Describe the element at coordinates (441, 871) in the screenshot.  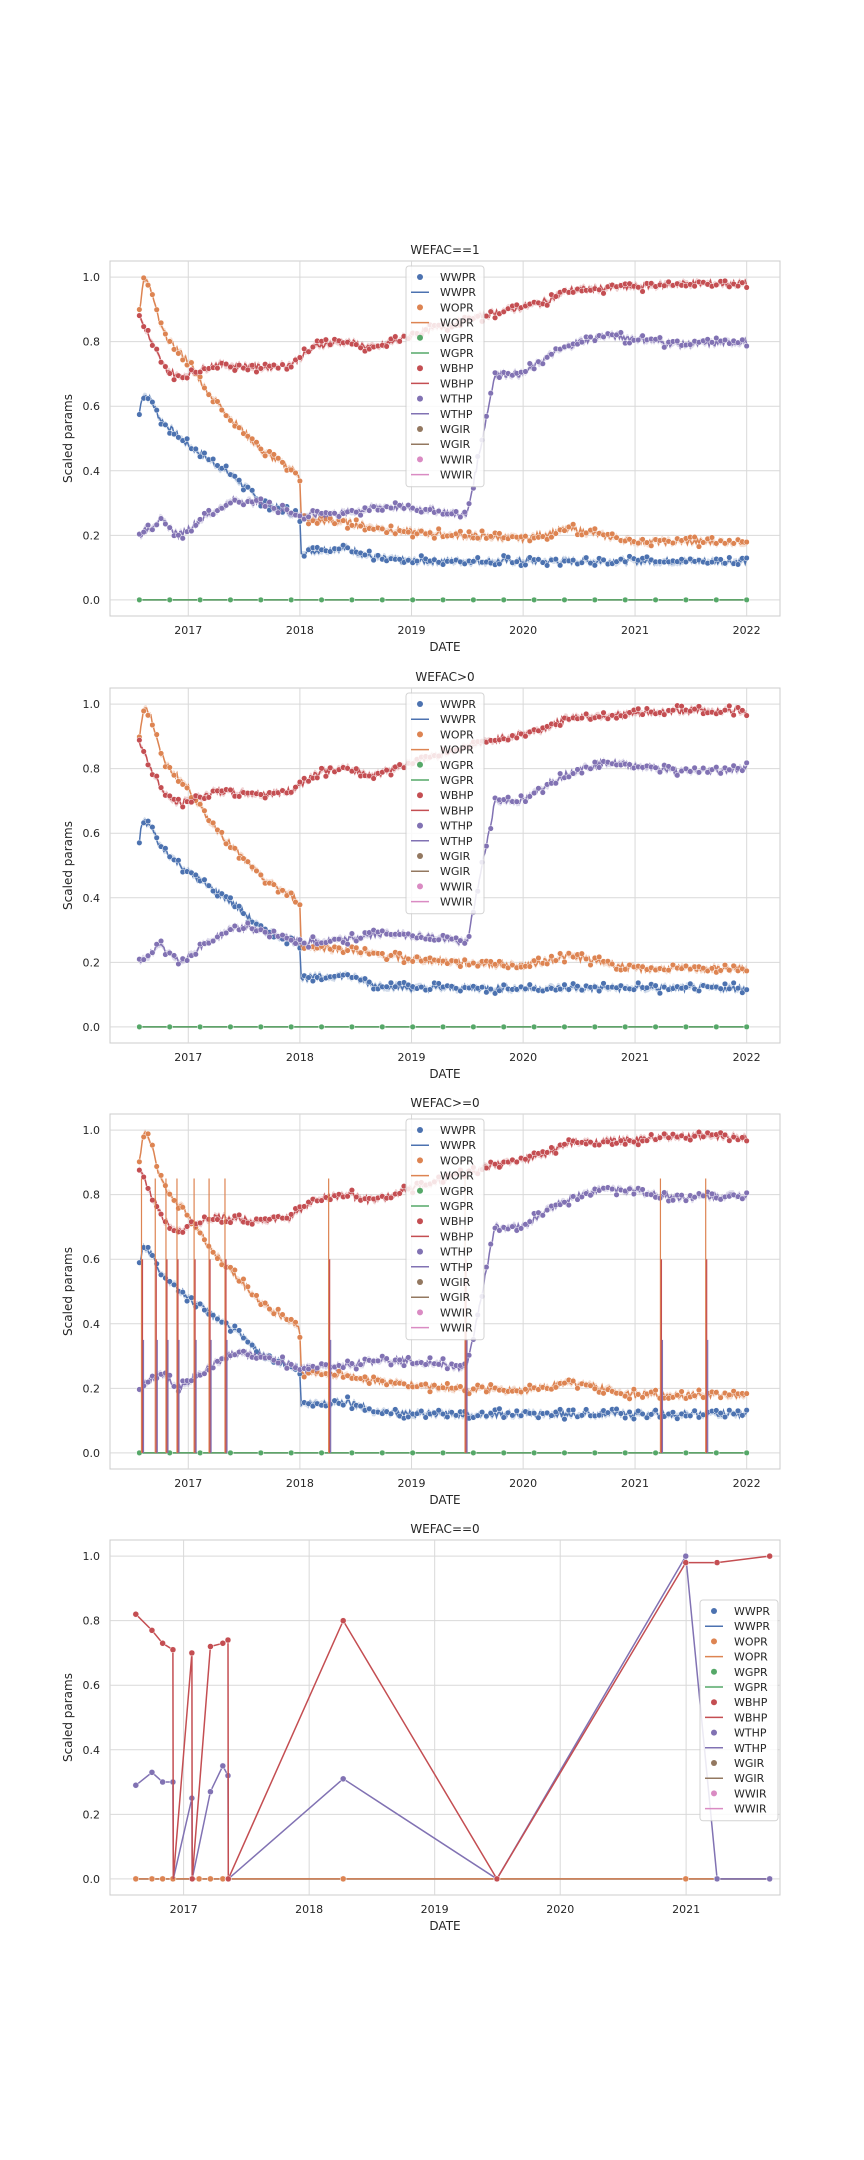
I see `legend-item-wgir: WGIR` at that location.